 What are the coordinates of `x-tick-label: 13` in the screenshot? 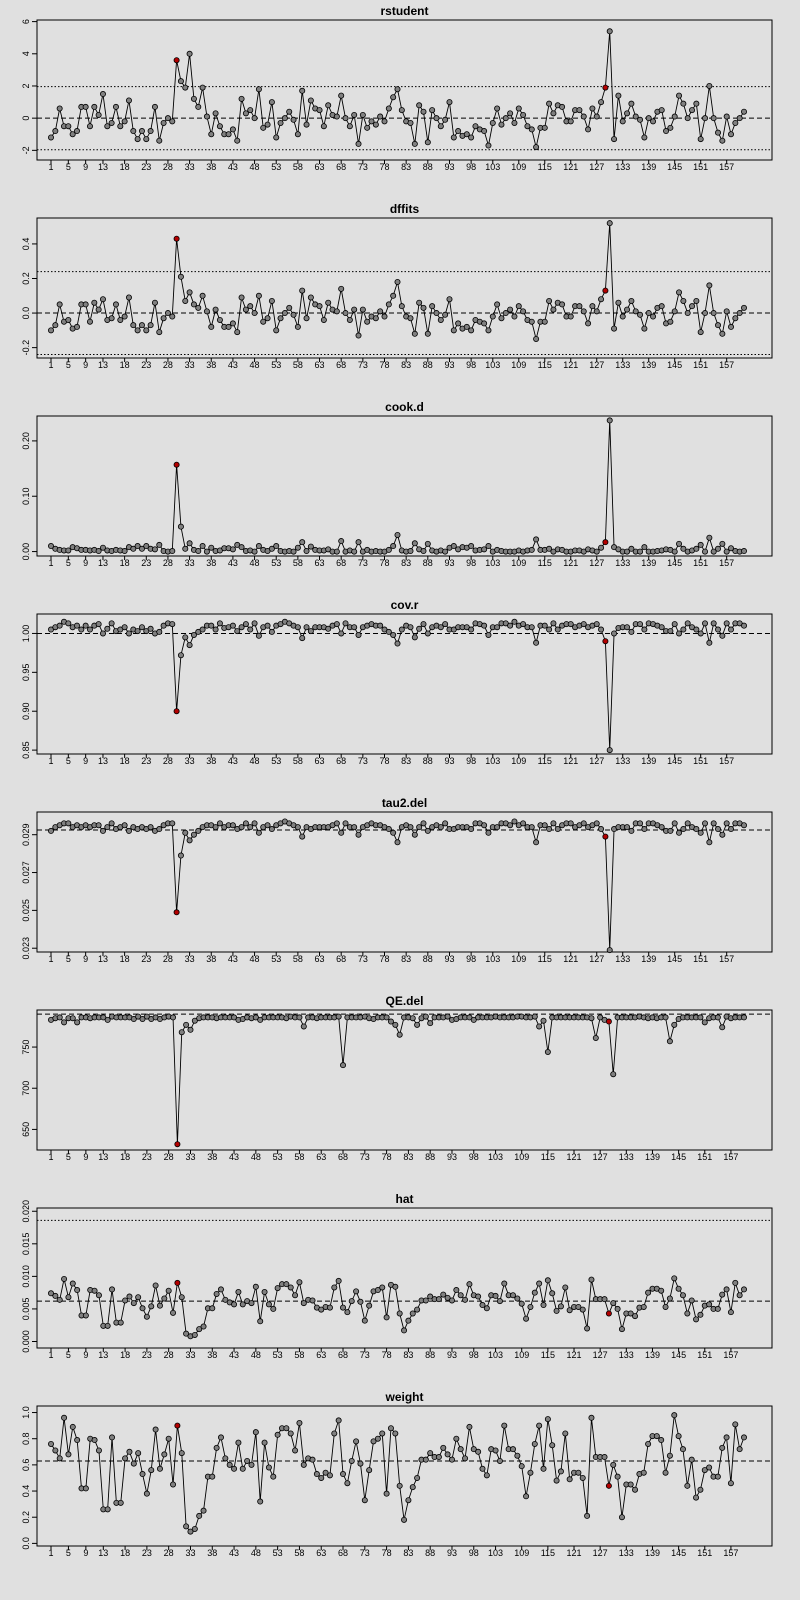 It's located at (103, 959).